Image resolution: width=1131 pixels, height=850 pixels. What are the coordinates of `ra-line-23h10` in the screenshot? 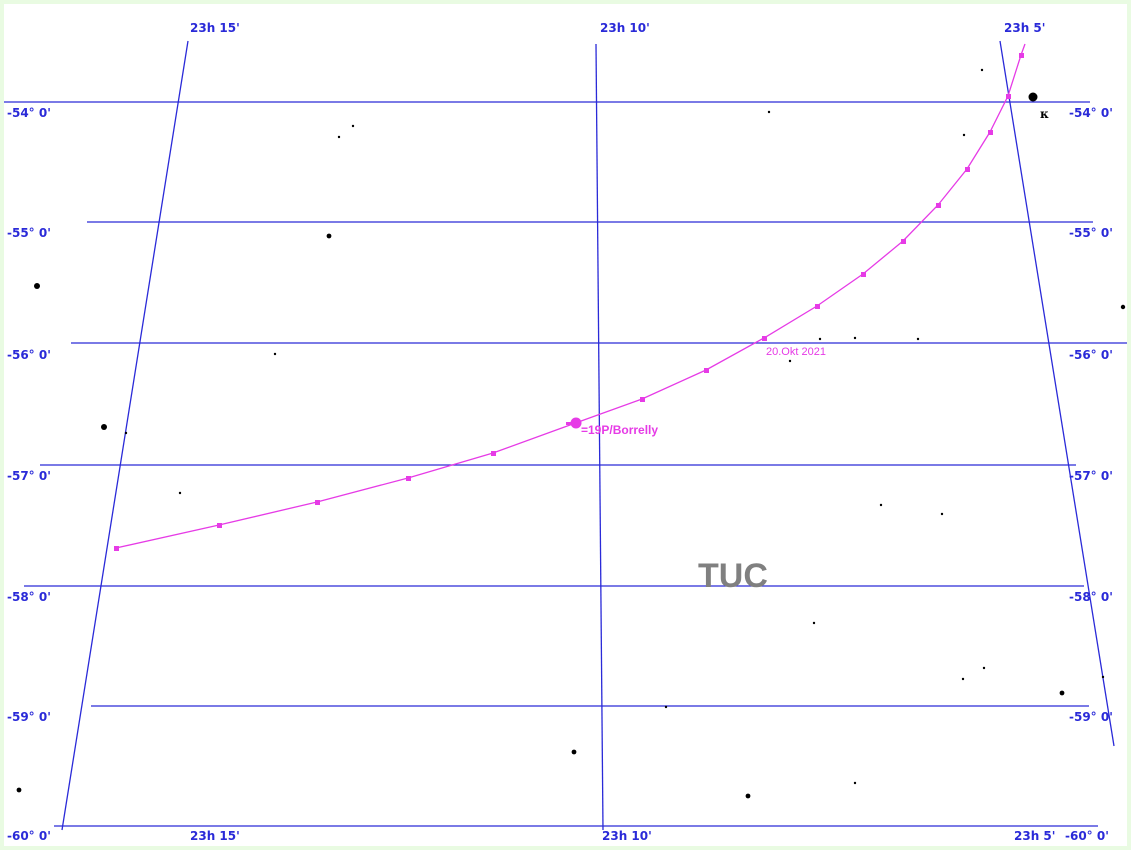 It's located at (599, 437).